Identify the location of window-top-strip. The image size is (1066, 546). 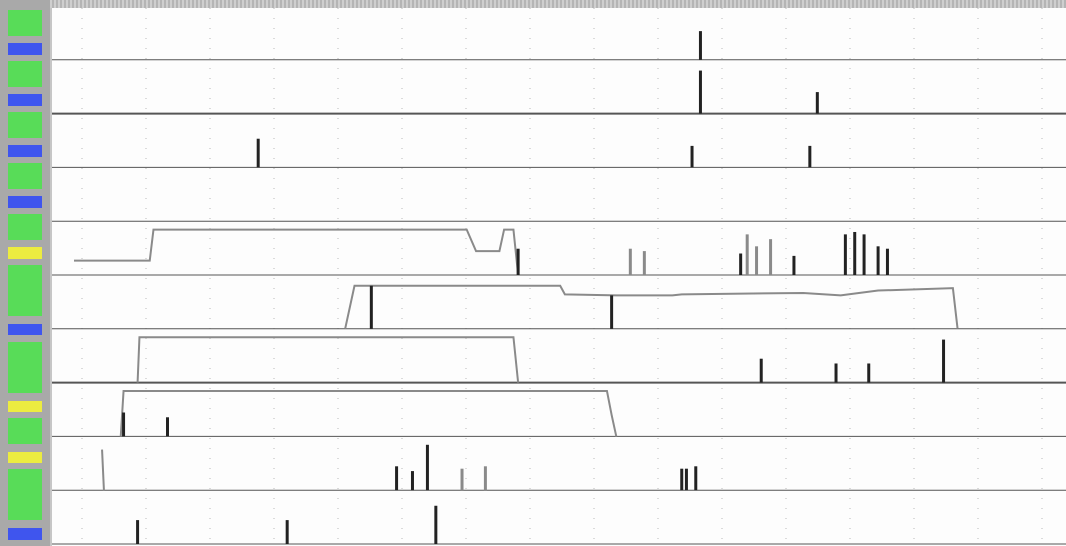
(533, 4).